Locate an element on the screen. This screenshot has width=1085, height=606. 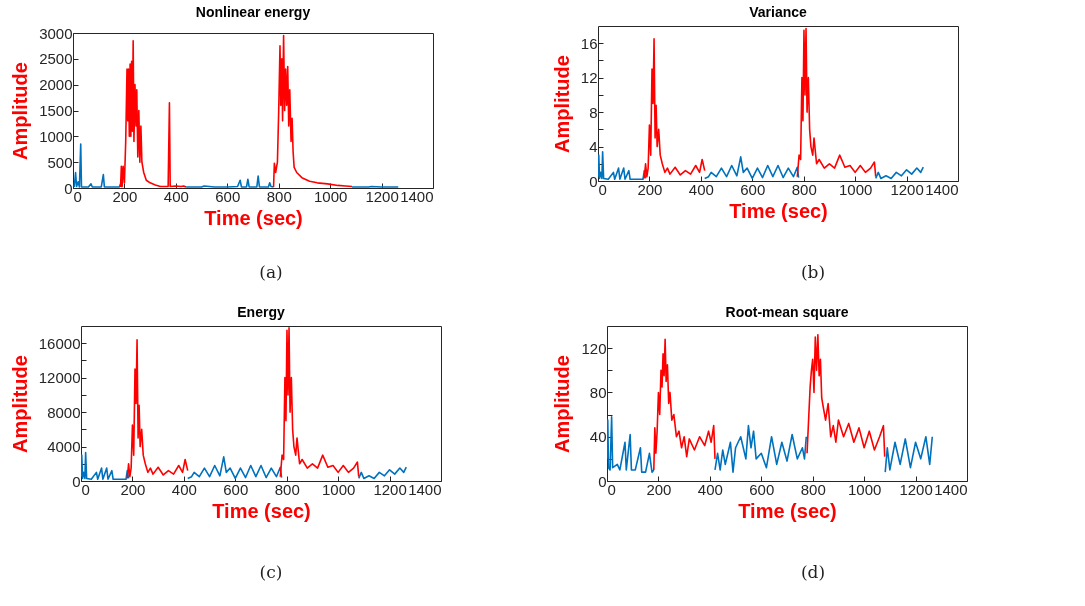
y-tick-label: 8000 is located at coordinates (64, 412).